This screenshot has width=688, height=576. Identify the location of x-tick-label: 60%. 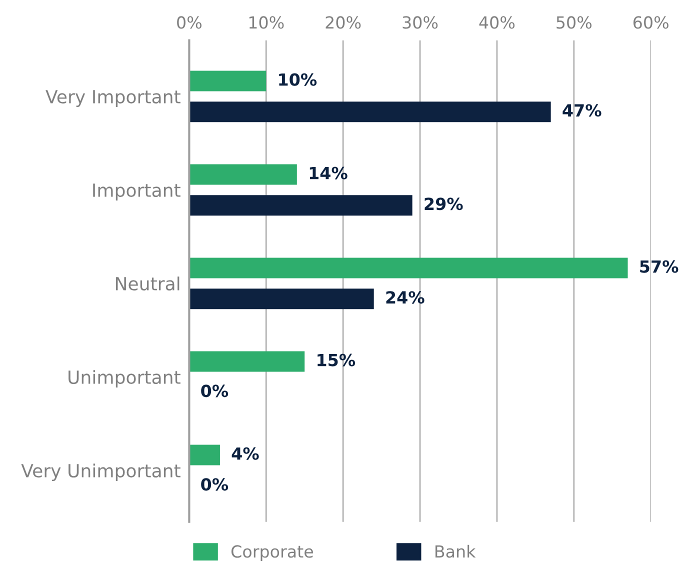
(650, 22).